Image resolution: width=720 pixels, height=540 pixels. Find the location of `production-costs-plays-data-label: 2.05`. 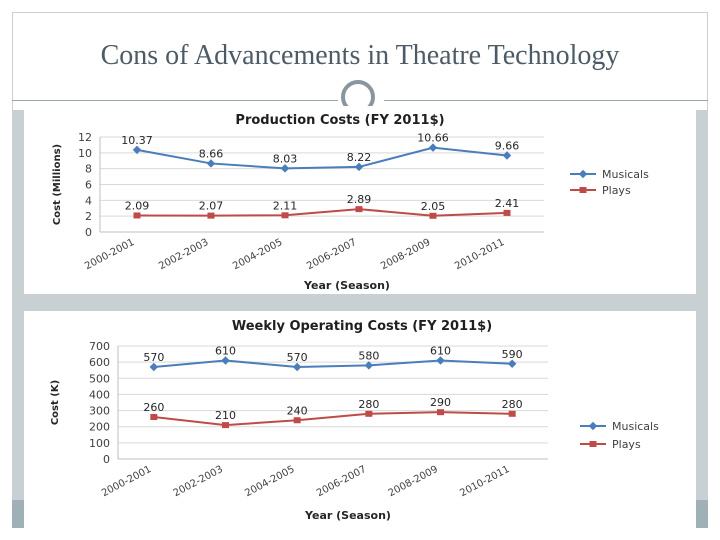

production-costs-plays-data-label: 2.05 is located at coordinates (433, 206).